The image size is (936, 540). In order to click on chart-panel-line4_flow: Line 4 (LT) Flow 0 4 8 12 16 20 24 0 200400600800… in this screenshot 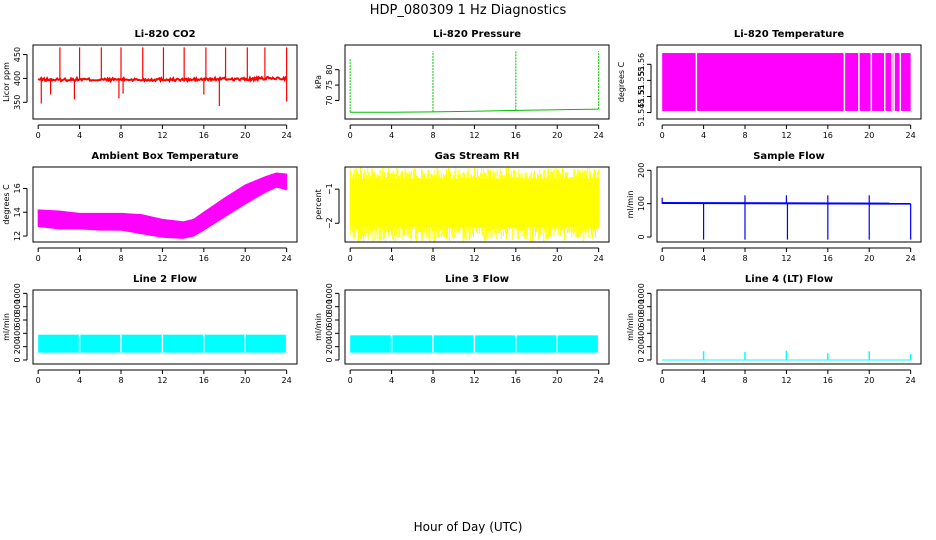, I will do `click(774, 329)`.